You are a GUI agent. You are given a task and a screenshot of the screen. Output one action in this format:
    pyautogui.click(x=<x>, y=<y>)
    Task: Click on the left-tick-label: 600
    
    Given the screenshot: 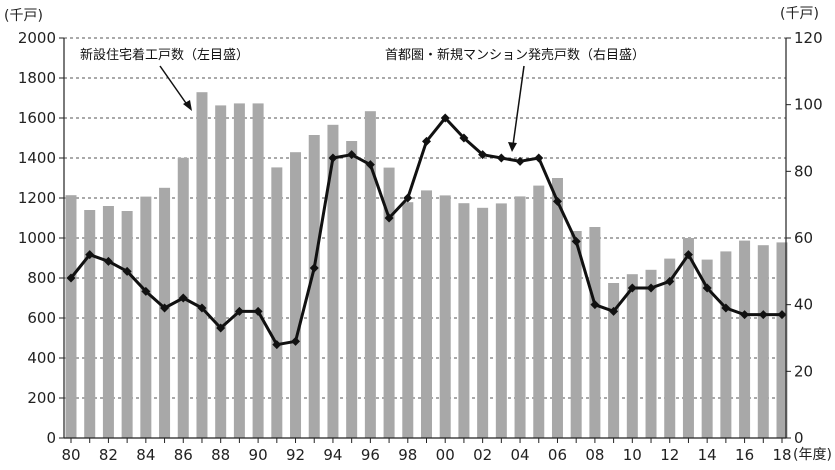 What is the action you would take?
    pyautogui.click(x=41, y=318)
    